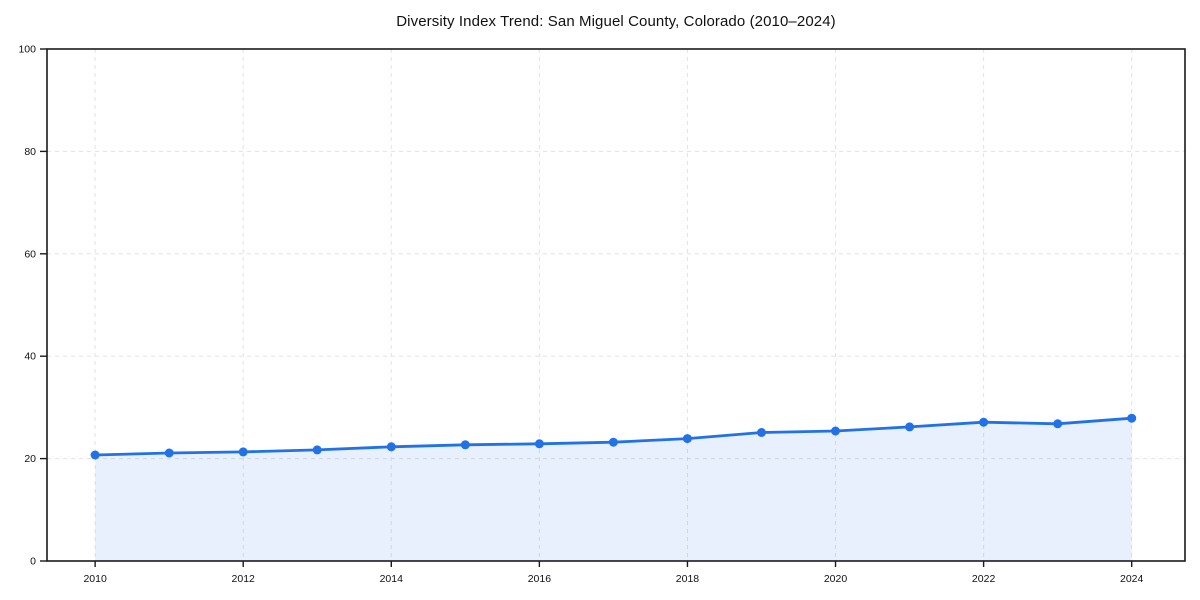 The width and height of the screenshot is (1200, 600). What do you see at coordinates (27, 50) in the screenshot?
I see `y-tick-label: 100` at bounding box center [27, 50].